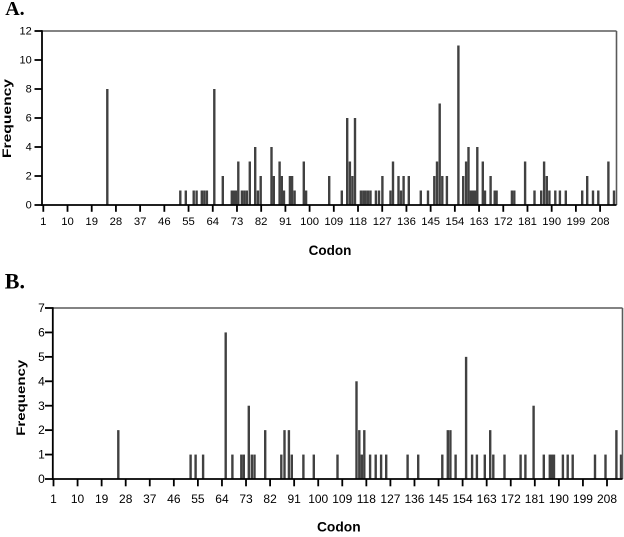 The image size is (624, 537). Describe the element at coordinates (41, 308) in the screenshot. I see `svg-text: 7` at that location.